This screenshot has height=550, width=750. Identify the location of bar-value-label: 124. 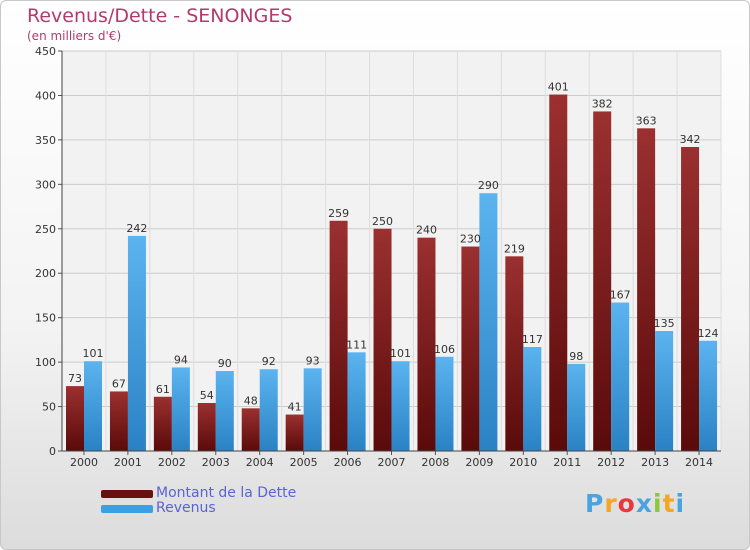
(708, 333).